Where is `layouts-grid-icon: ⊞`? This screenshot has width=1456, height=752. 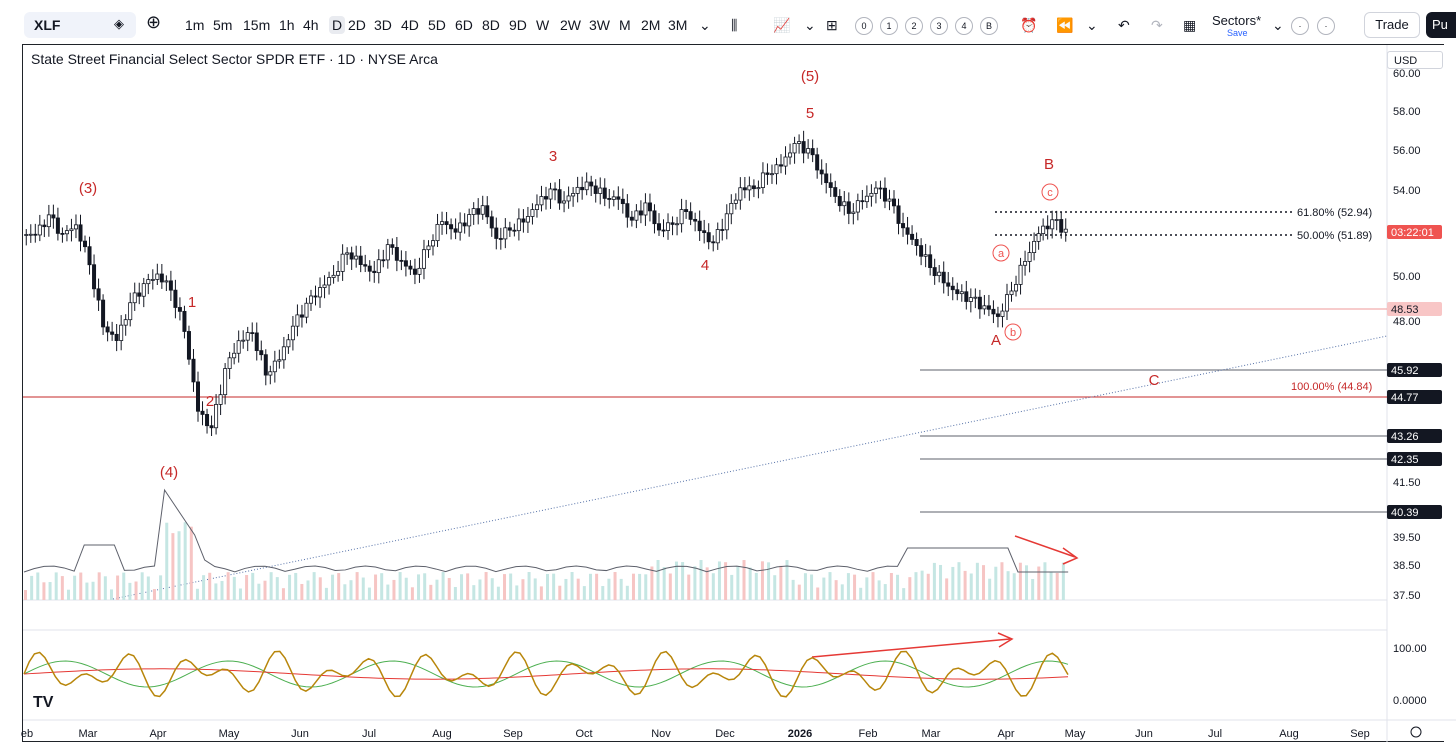 layouts-grid-icon: ⊞ is located at coordinates (832, 25).